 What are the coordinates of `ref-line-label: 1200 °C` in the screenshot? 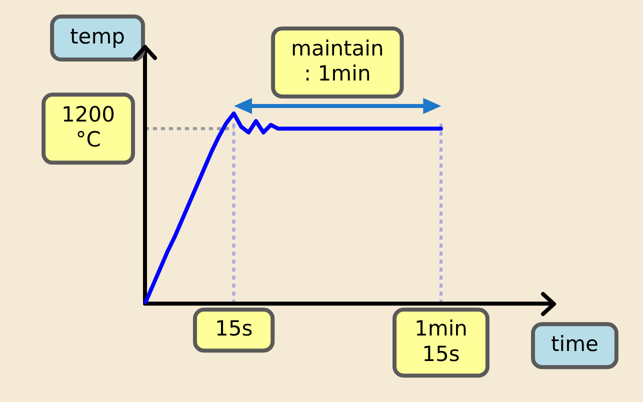 It's located at (89, 127).